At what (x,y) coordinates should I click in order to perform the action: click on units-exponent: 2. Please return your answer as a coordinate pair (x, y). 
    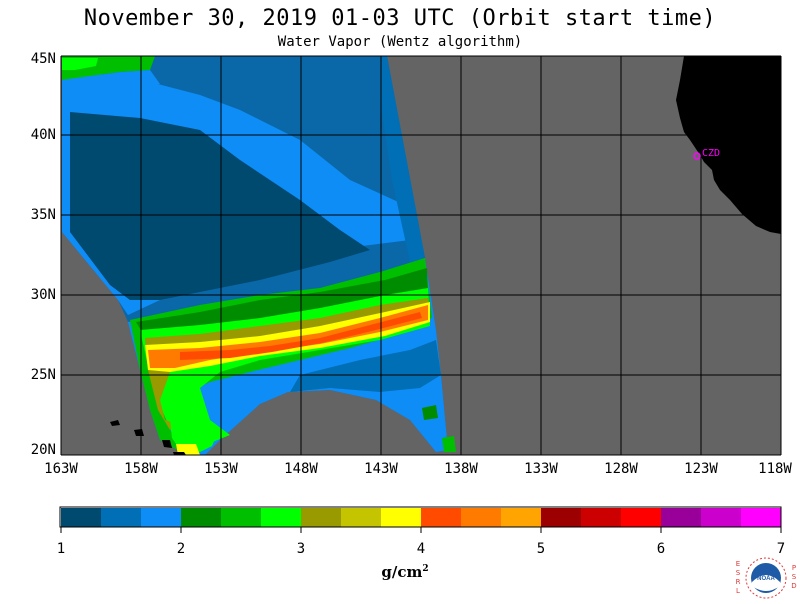
    Looking at the image, I should click on (425, 569).